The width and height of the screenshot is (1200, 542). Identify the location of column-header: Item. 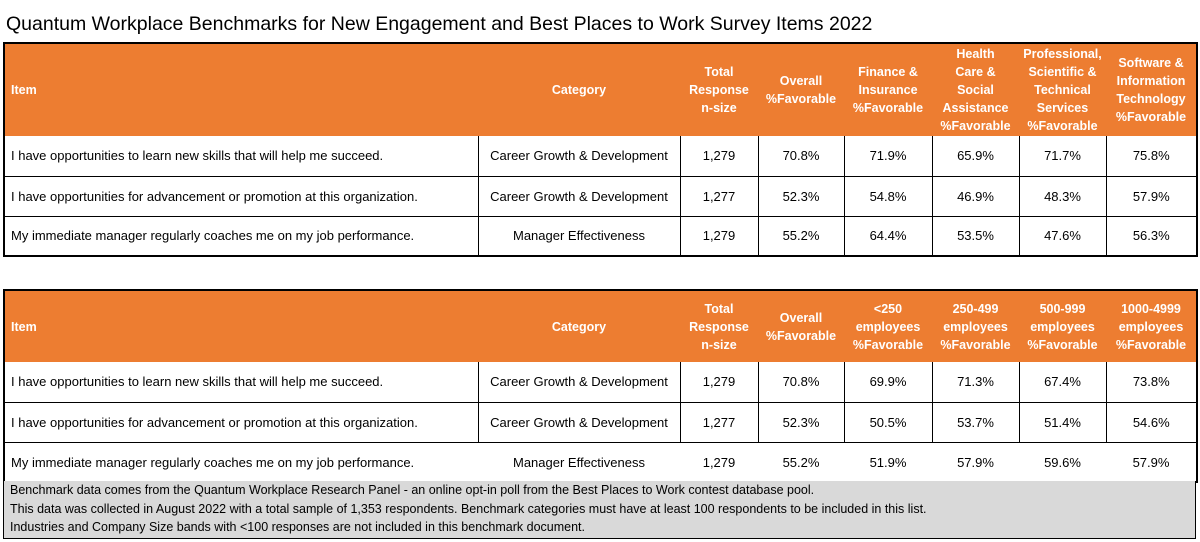
(241, 326).